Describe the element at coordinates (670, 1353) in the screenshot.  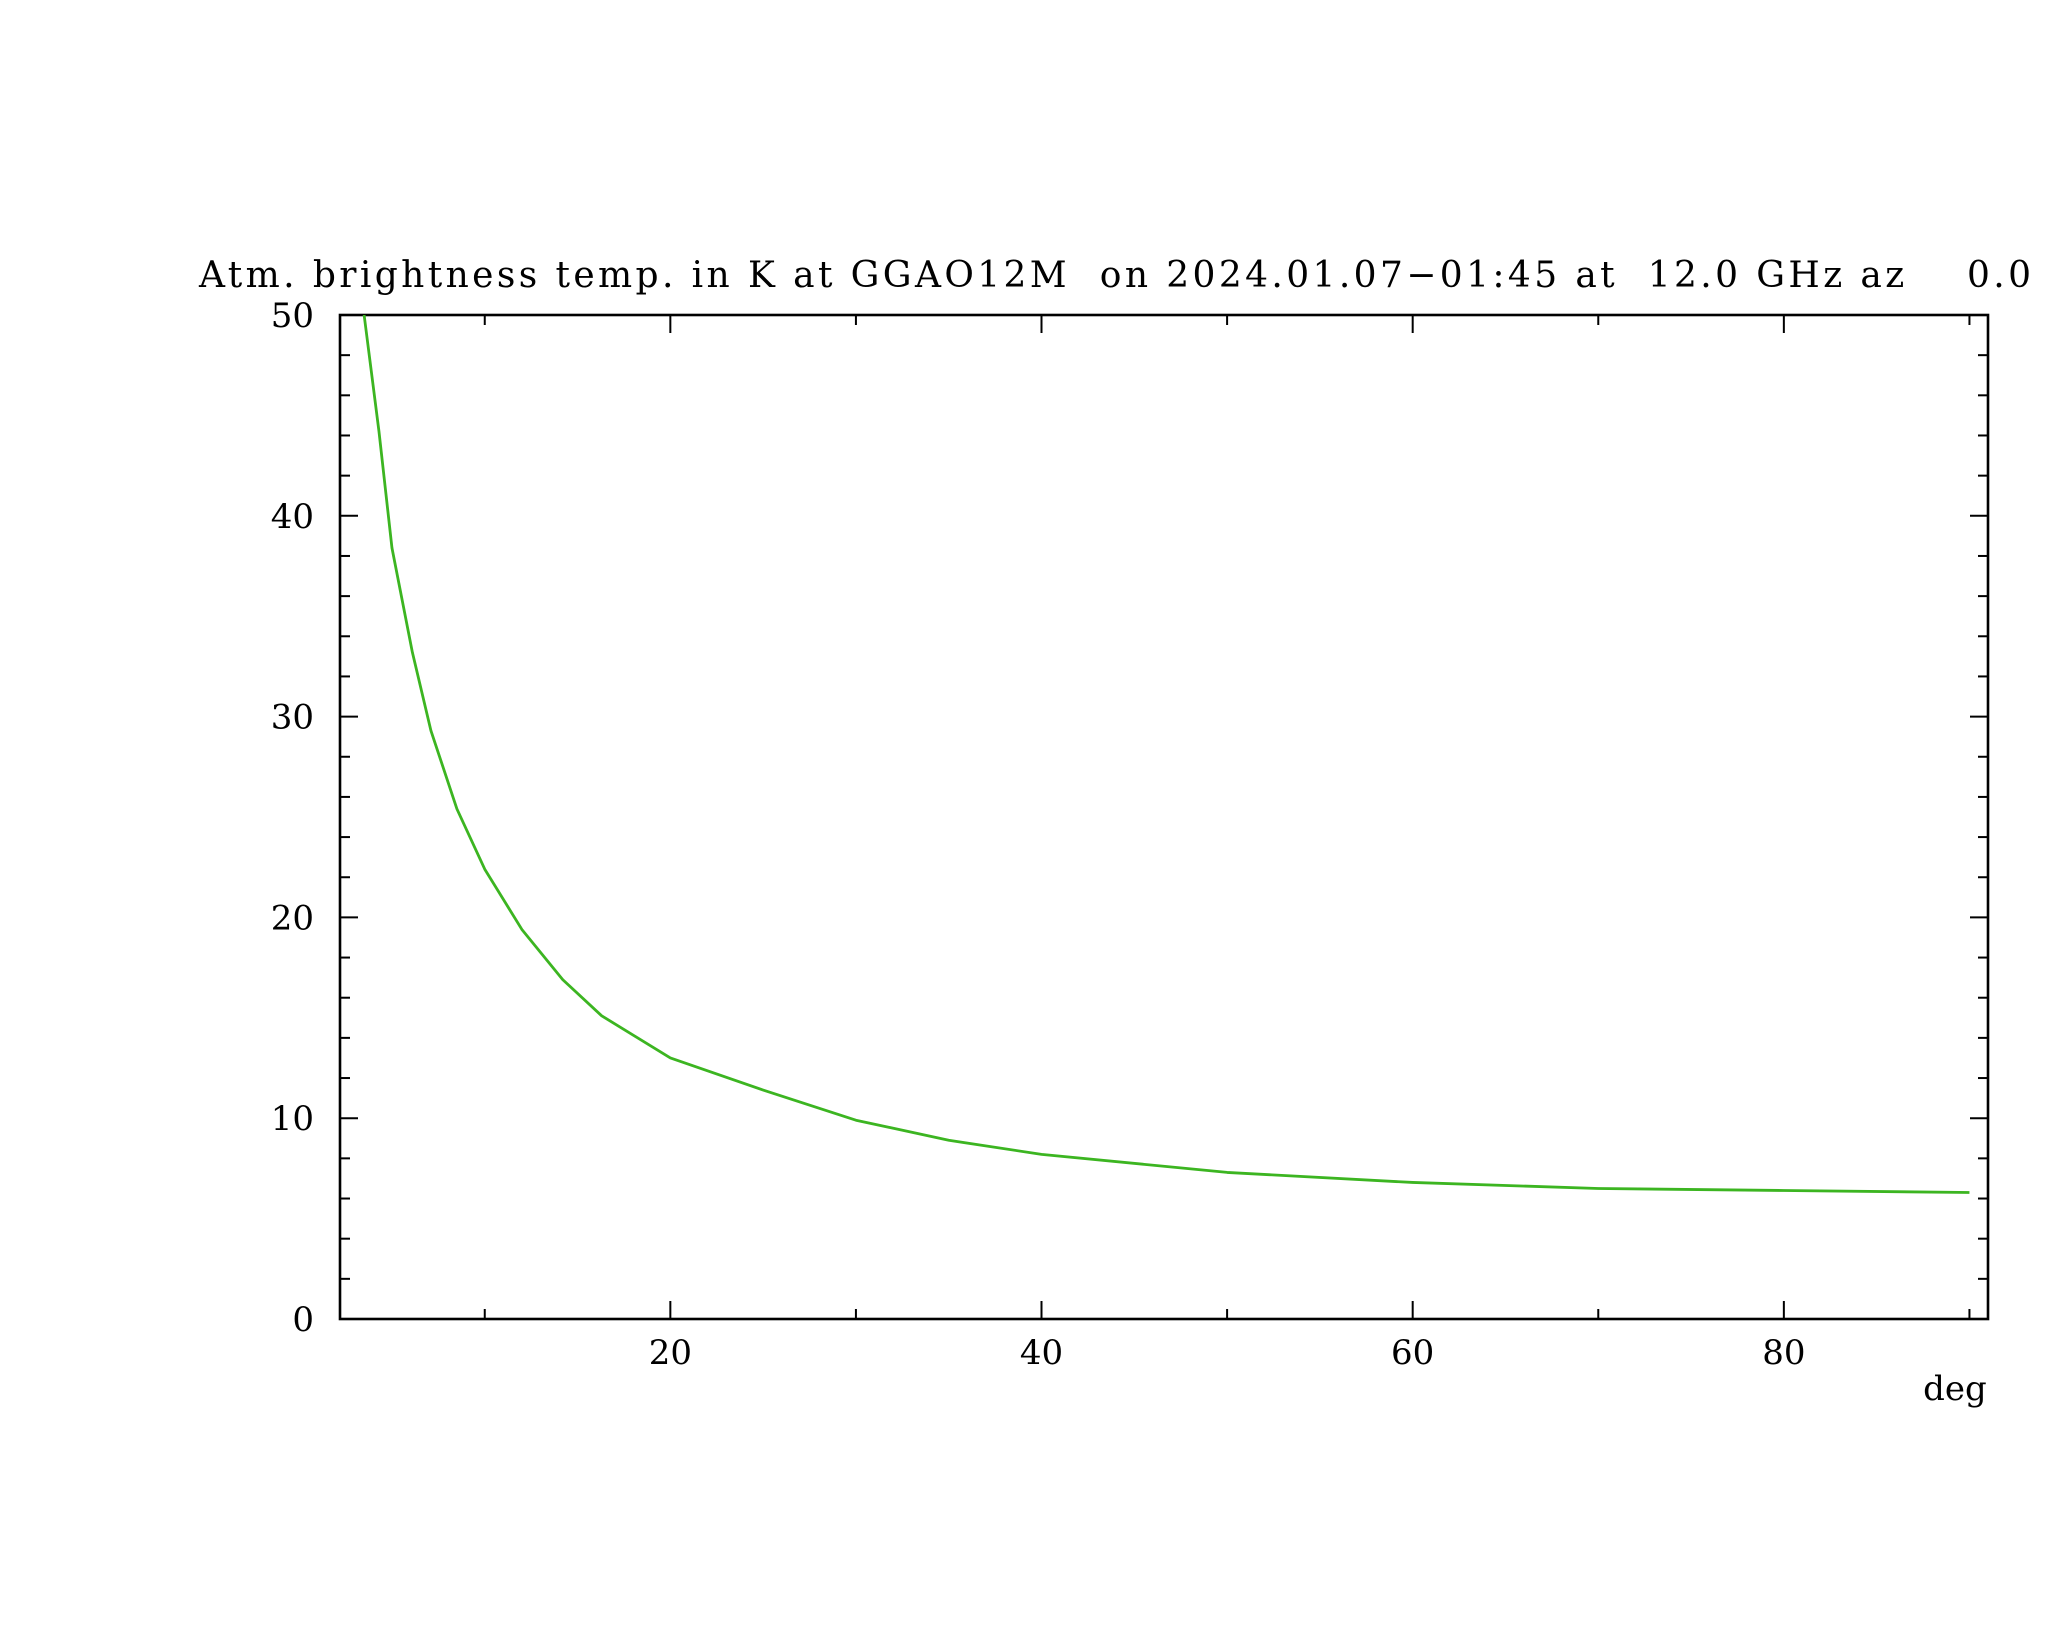
I see `x-tick-label: 20` at that location.